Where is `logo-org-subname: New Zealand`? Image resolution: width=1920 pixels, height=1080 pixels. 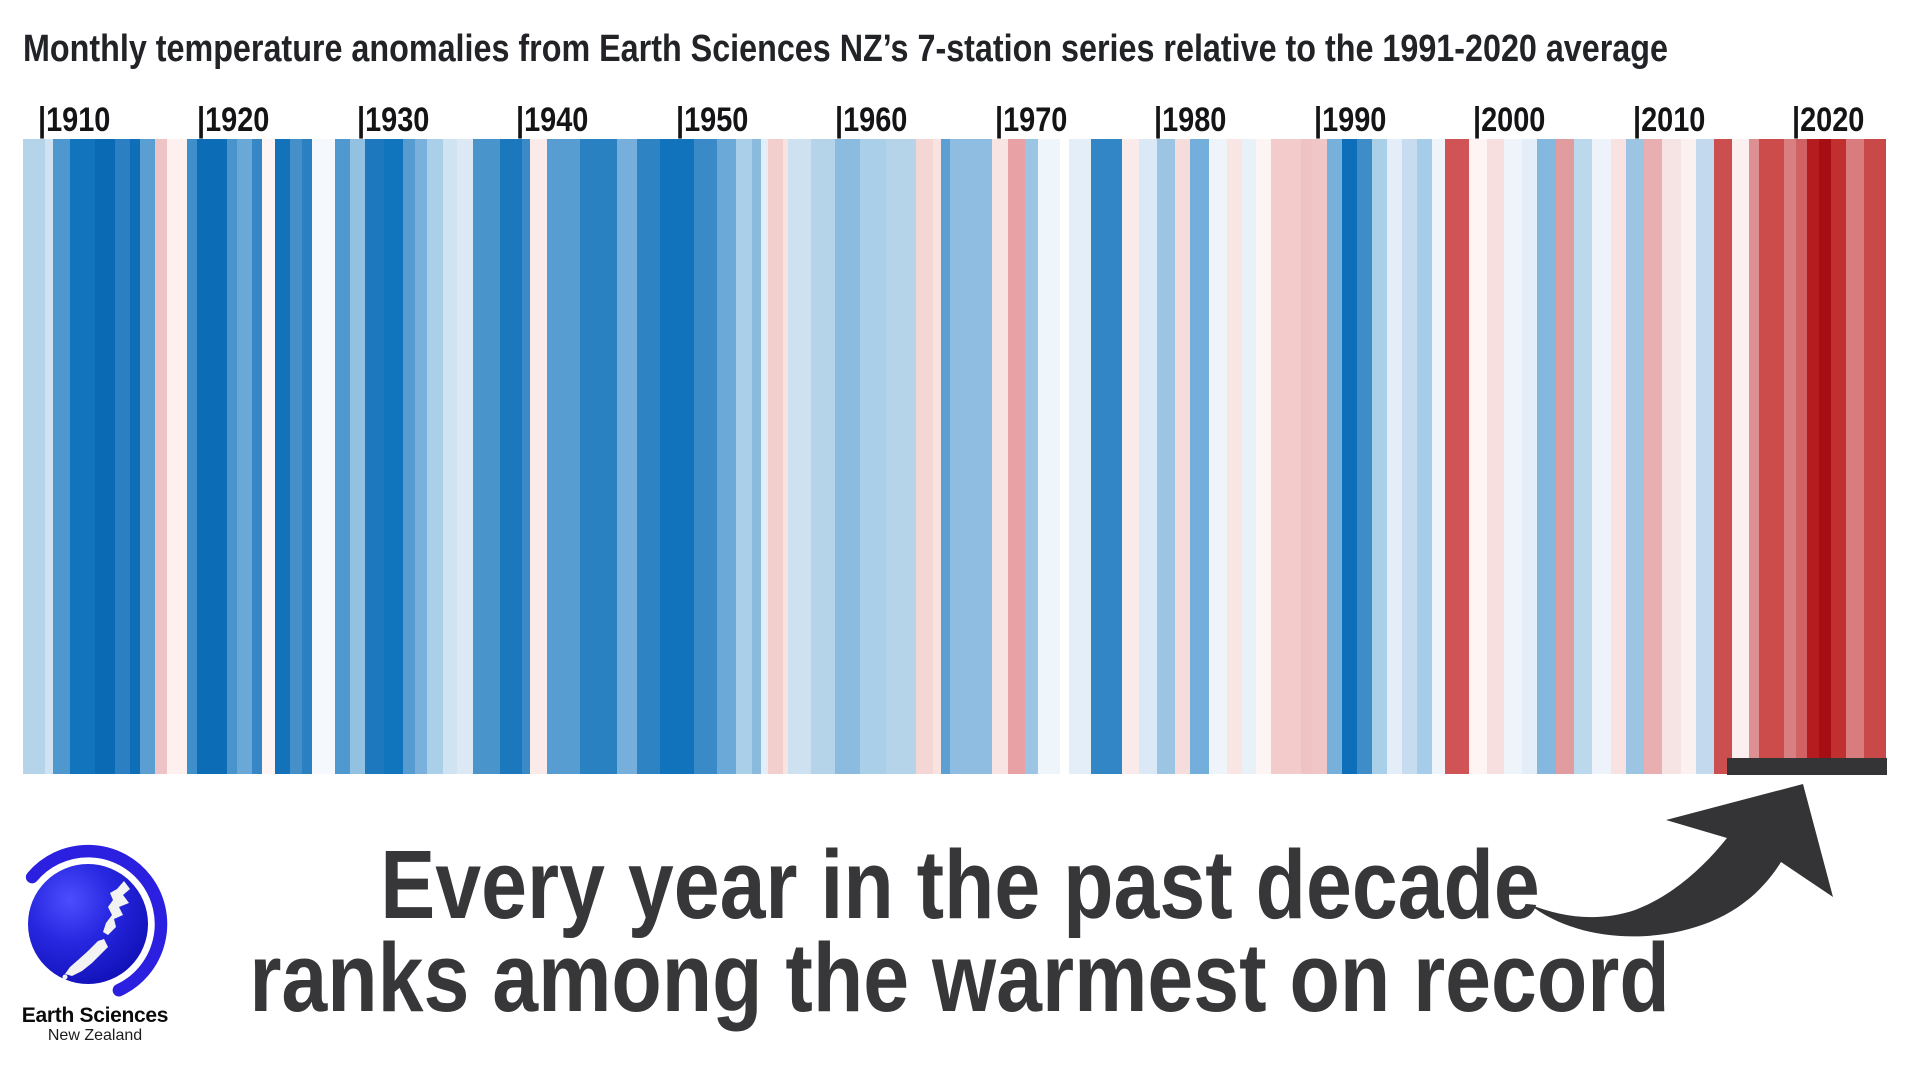
logo-org-subname: New Zealand is located at coordinates (95, 1035).